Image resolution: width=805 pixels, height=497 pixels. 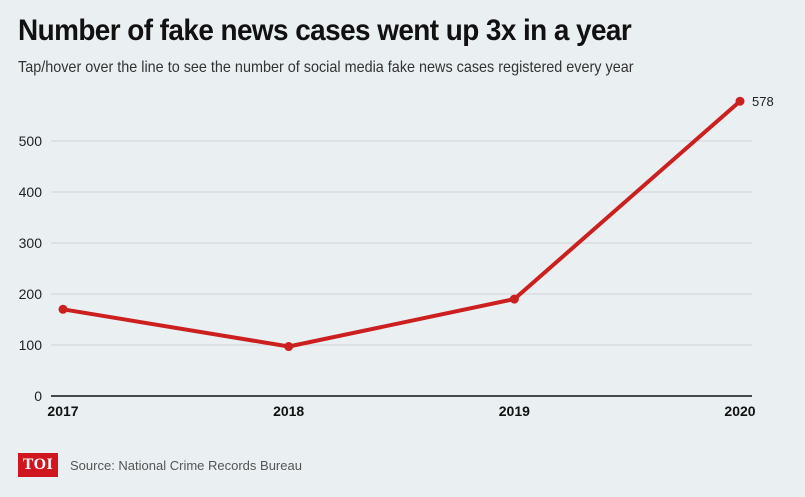 I want to click on data-labels: 578, so click(x=763, y=101).